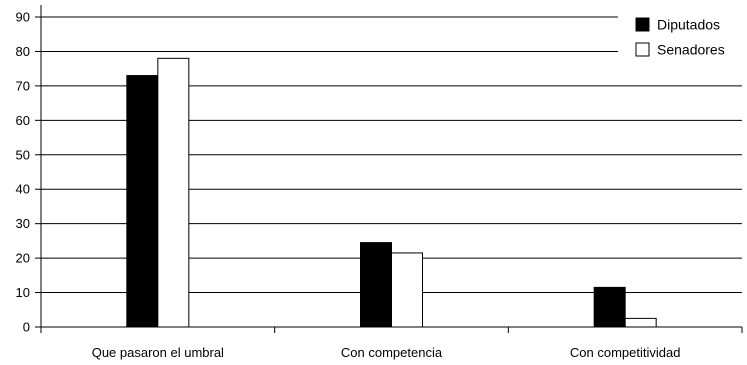  Describe the element at coordinates (23, 172) in the screenshot. I see `y-tick-labels: 0 10 20 30 40 50 60 70 80 90` at that location.